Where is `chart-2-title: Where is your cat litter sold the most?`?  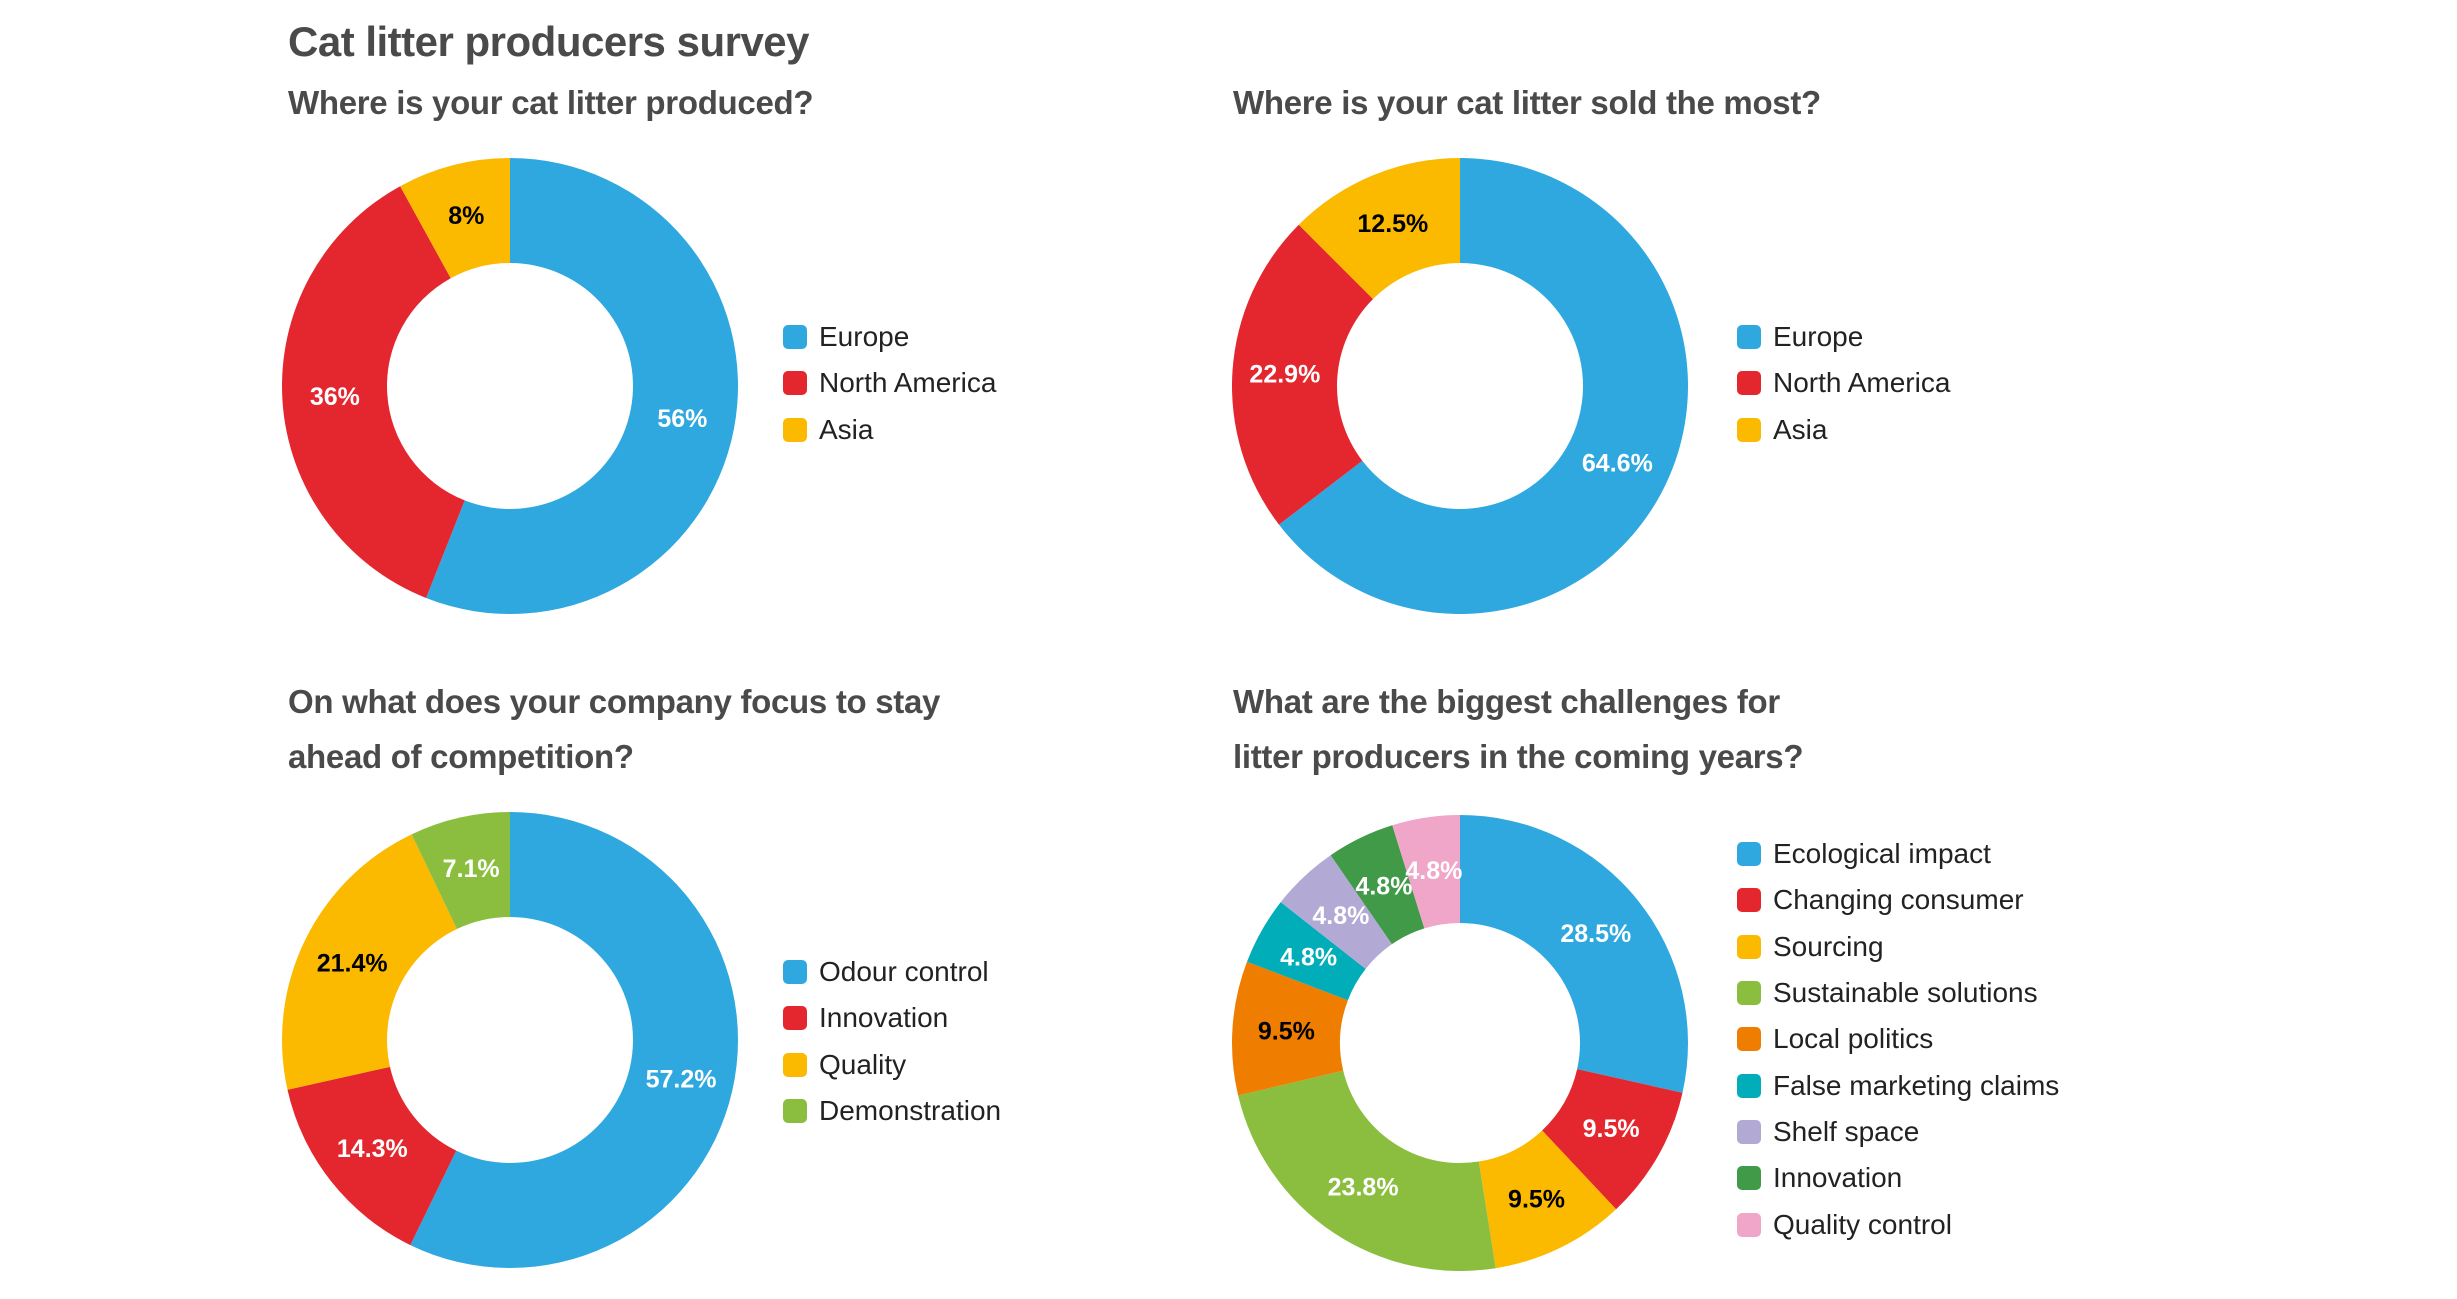 chart-2-title: Where is your cat litter sold the most? is located at coordinates (1527, 102).